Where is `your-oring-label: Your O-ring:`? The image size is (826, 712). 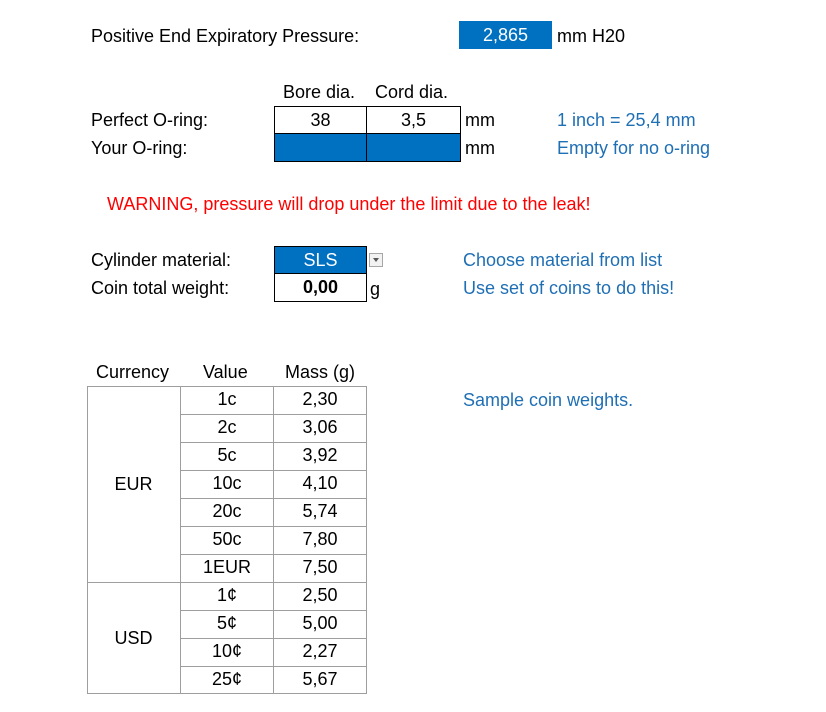 your-oring-label: Your O-ring: is located at coordinates (139, 148).